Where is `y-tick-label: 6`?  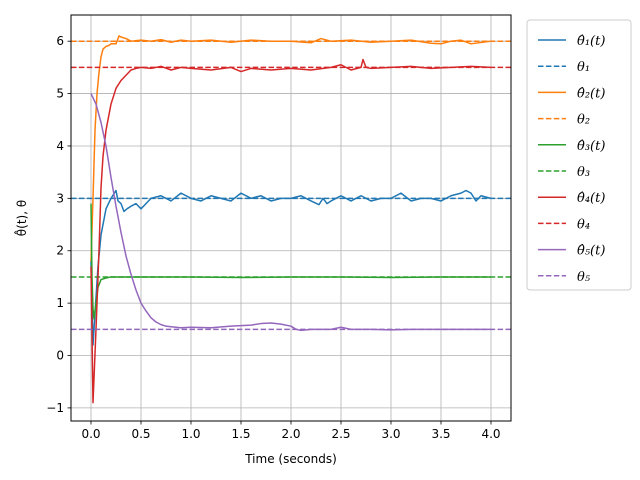
y-tick-label: 6 is located at coordinates (60, 41).